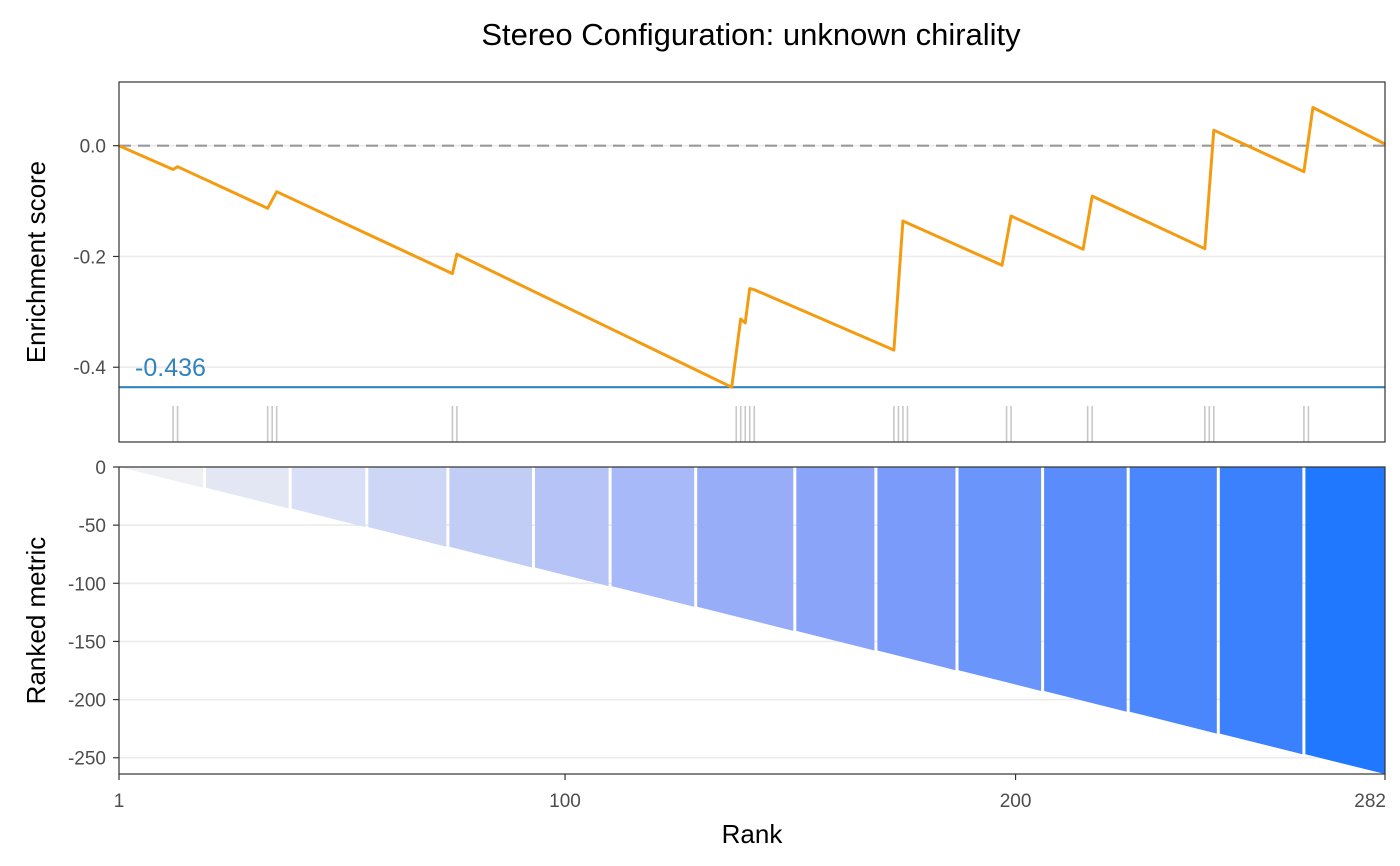 This screenshot has height=866, width=1400. What do you see at coordinates (565, 801) in the screenshot?
I see `rank-x-tick-label: 100` at bounding box center [565, 801].